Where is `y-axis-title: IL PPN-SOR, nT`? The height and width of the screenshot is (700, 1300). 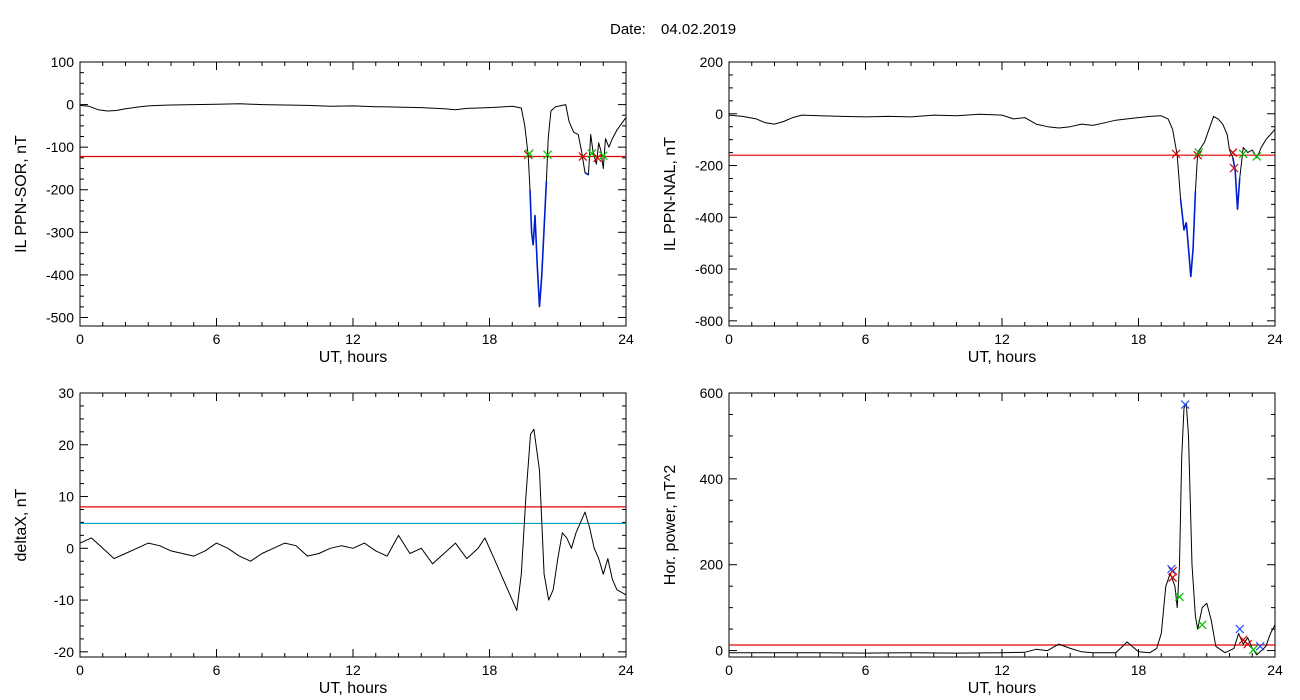
y-axis-title: IL PPN-SOR, nT is located at coordinates (21, 194).